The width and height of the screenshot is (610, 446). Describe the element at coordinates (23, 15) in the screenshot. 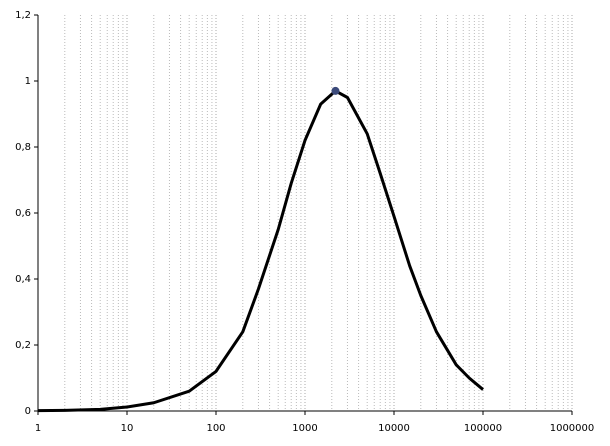

I see `y-tick-label: 1,2` at that location.